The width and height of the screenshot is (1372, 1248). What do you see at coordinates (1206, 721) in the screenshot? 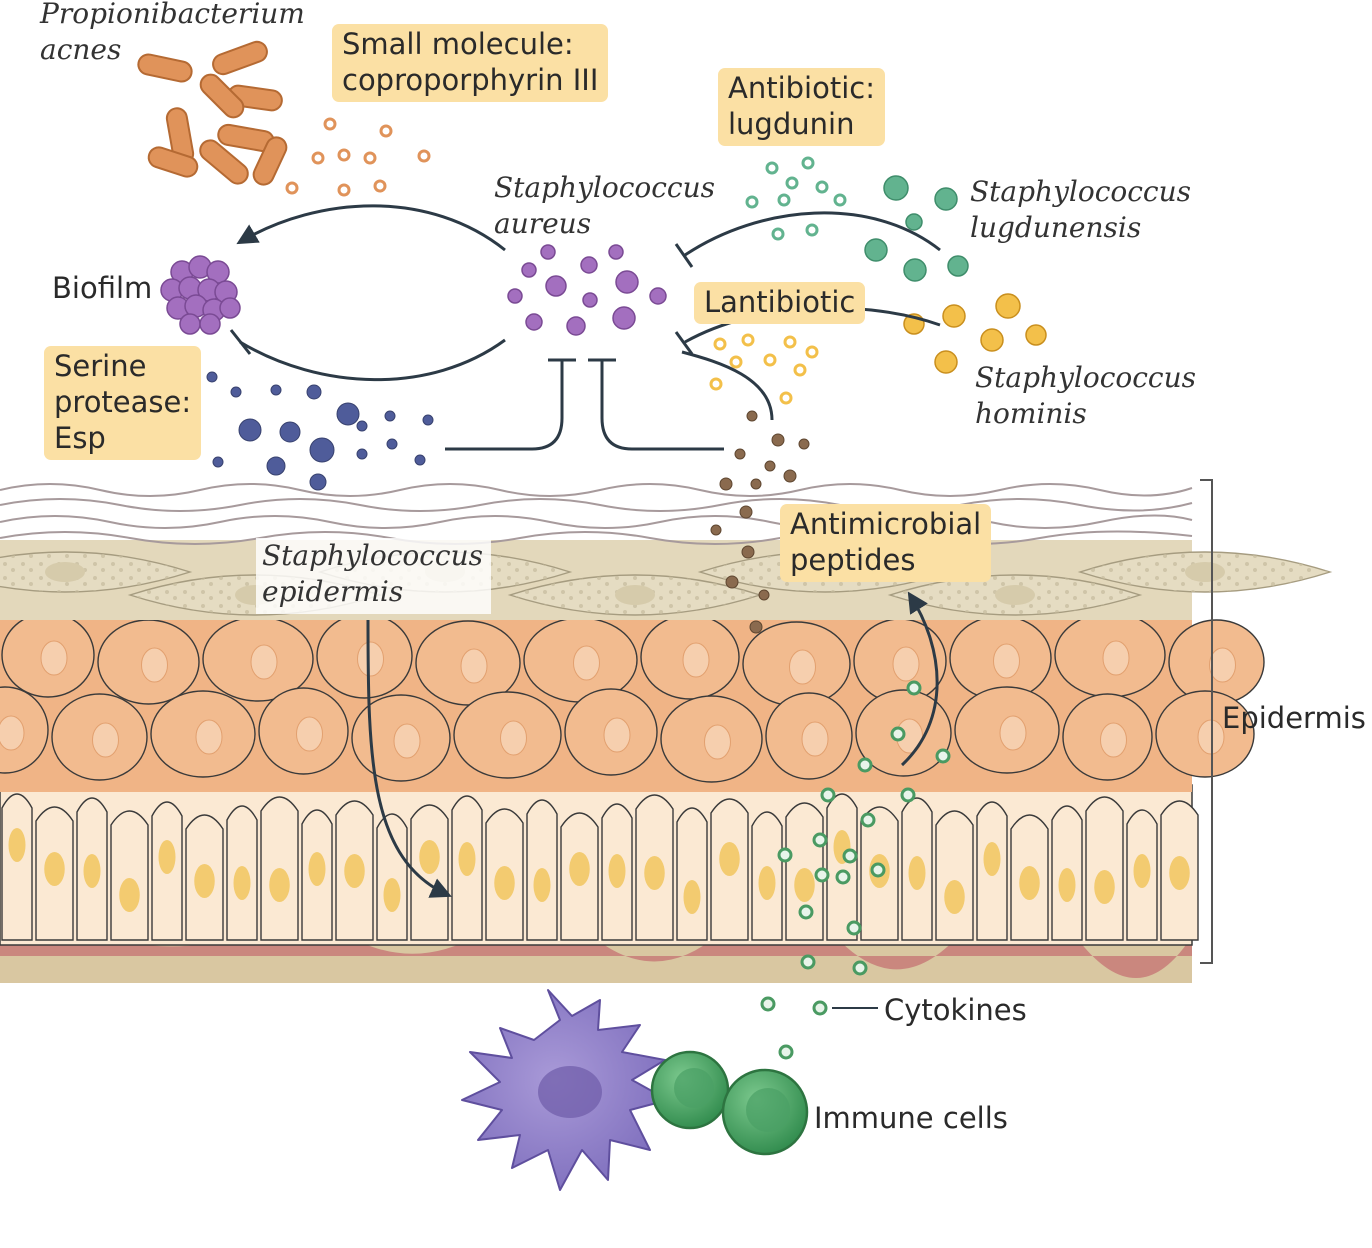
I see `epidermis-bracket` at bounding box center [1206, 721].